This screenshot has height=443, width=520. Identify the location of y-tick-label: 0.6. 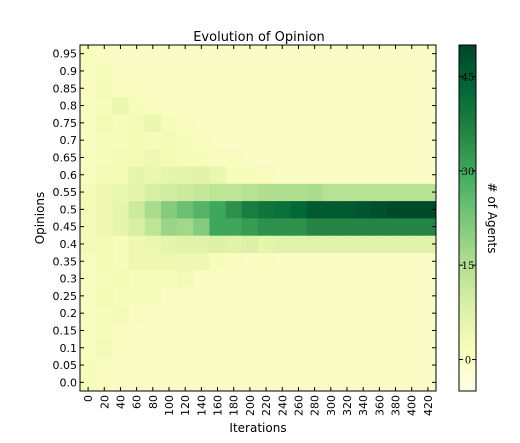
(69, 175).